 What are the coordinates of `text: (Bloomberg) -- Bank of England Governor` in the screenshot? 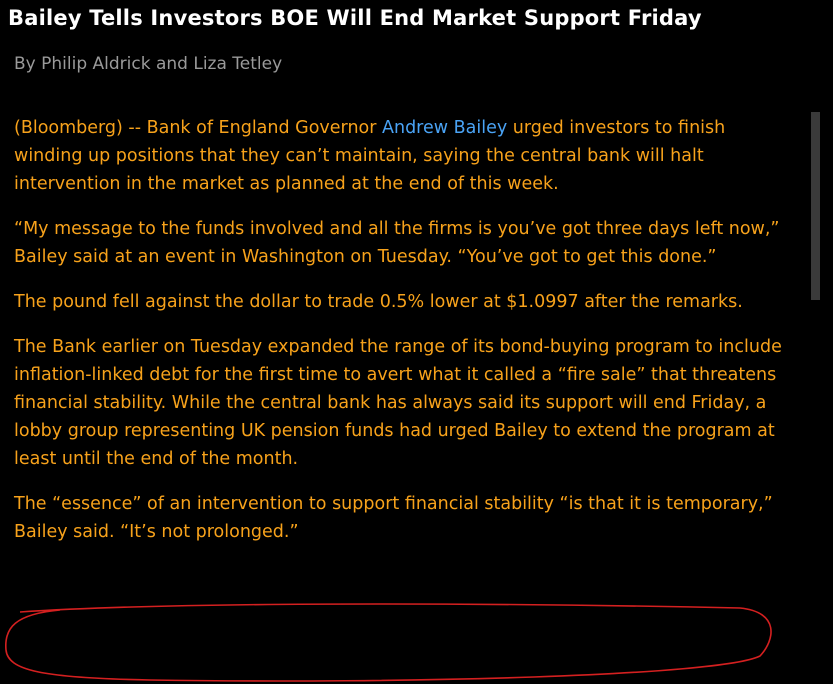 It's located at (198, 128).